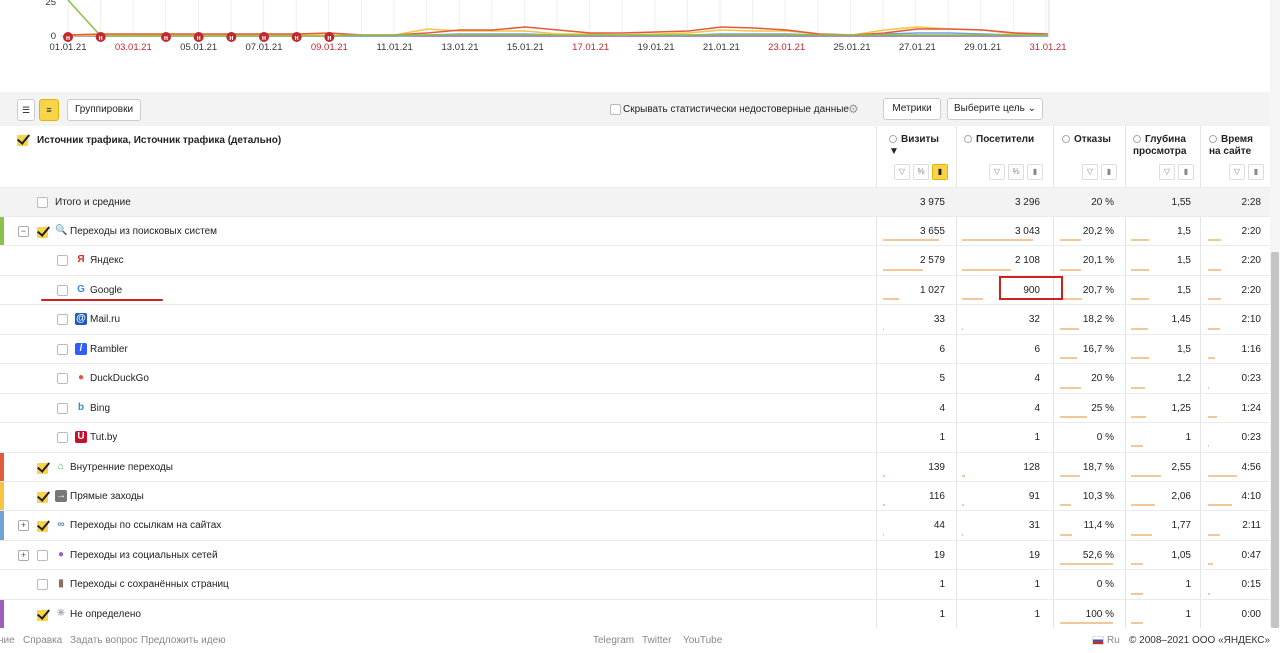  I want to click on table-row: b Bing 4 4 25 % 1,25 1:24, so click(635, 407).